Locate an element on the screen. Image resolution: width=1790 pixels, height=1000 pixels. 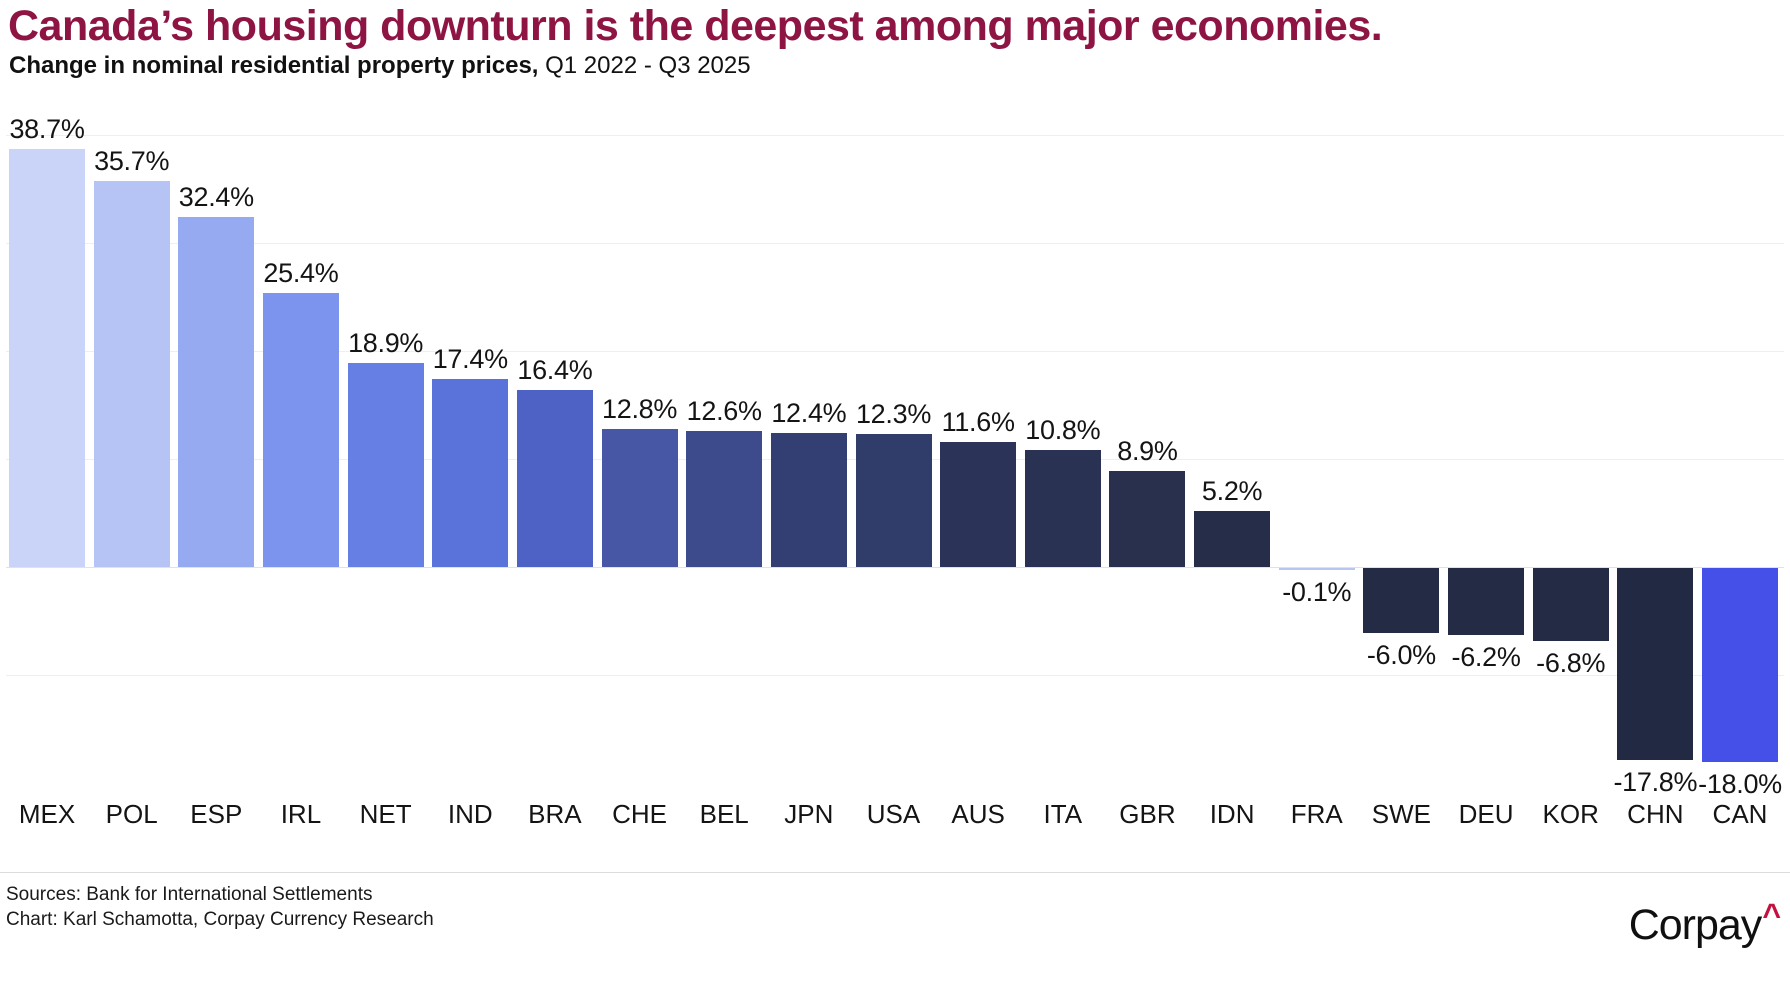
bar-value-label: 10.8% is located at coordinates (1063, 430).